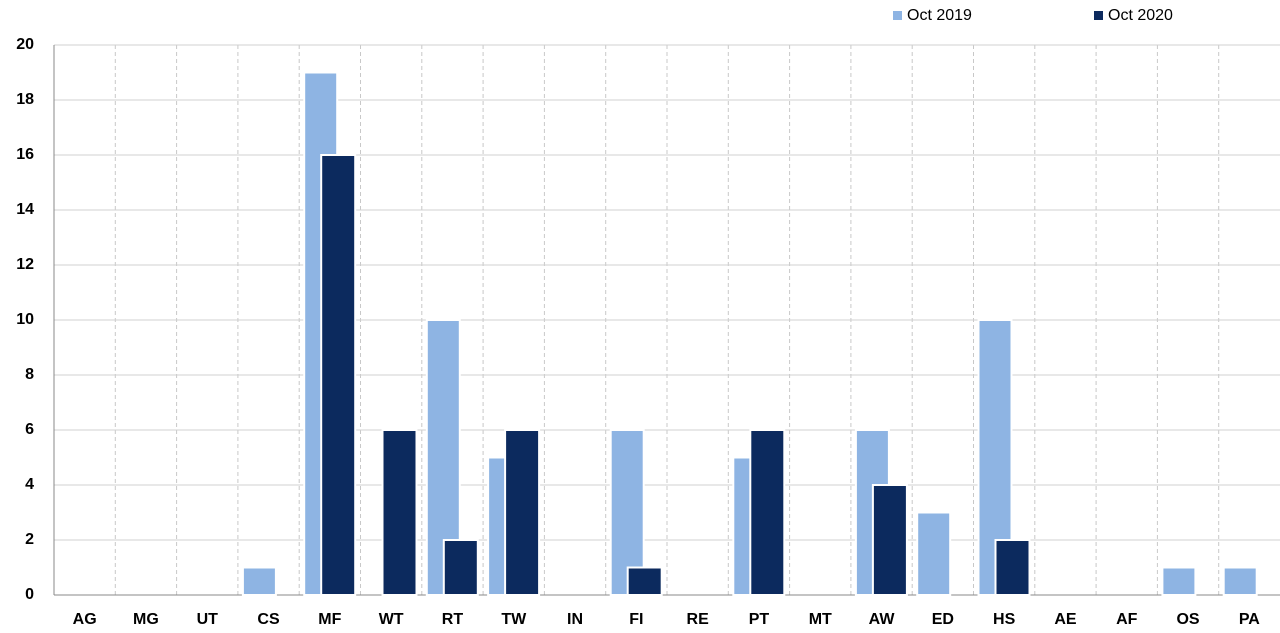 This screenshot has width=1280, height=633. I want to click on y-tick-label: 12, so click(25, 264).